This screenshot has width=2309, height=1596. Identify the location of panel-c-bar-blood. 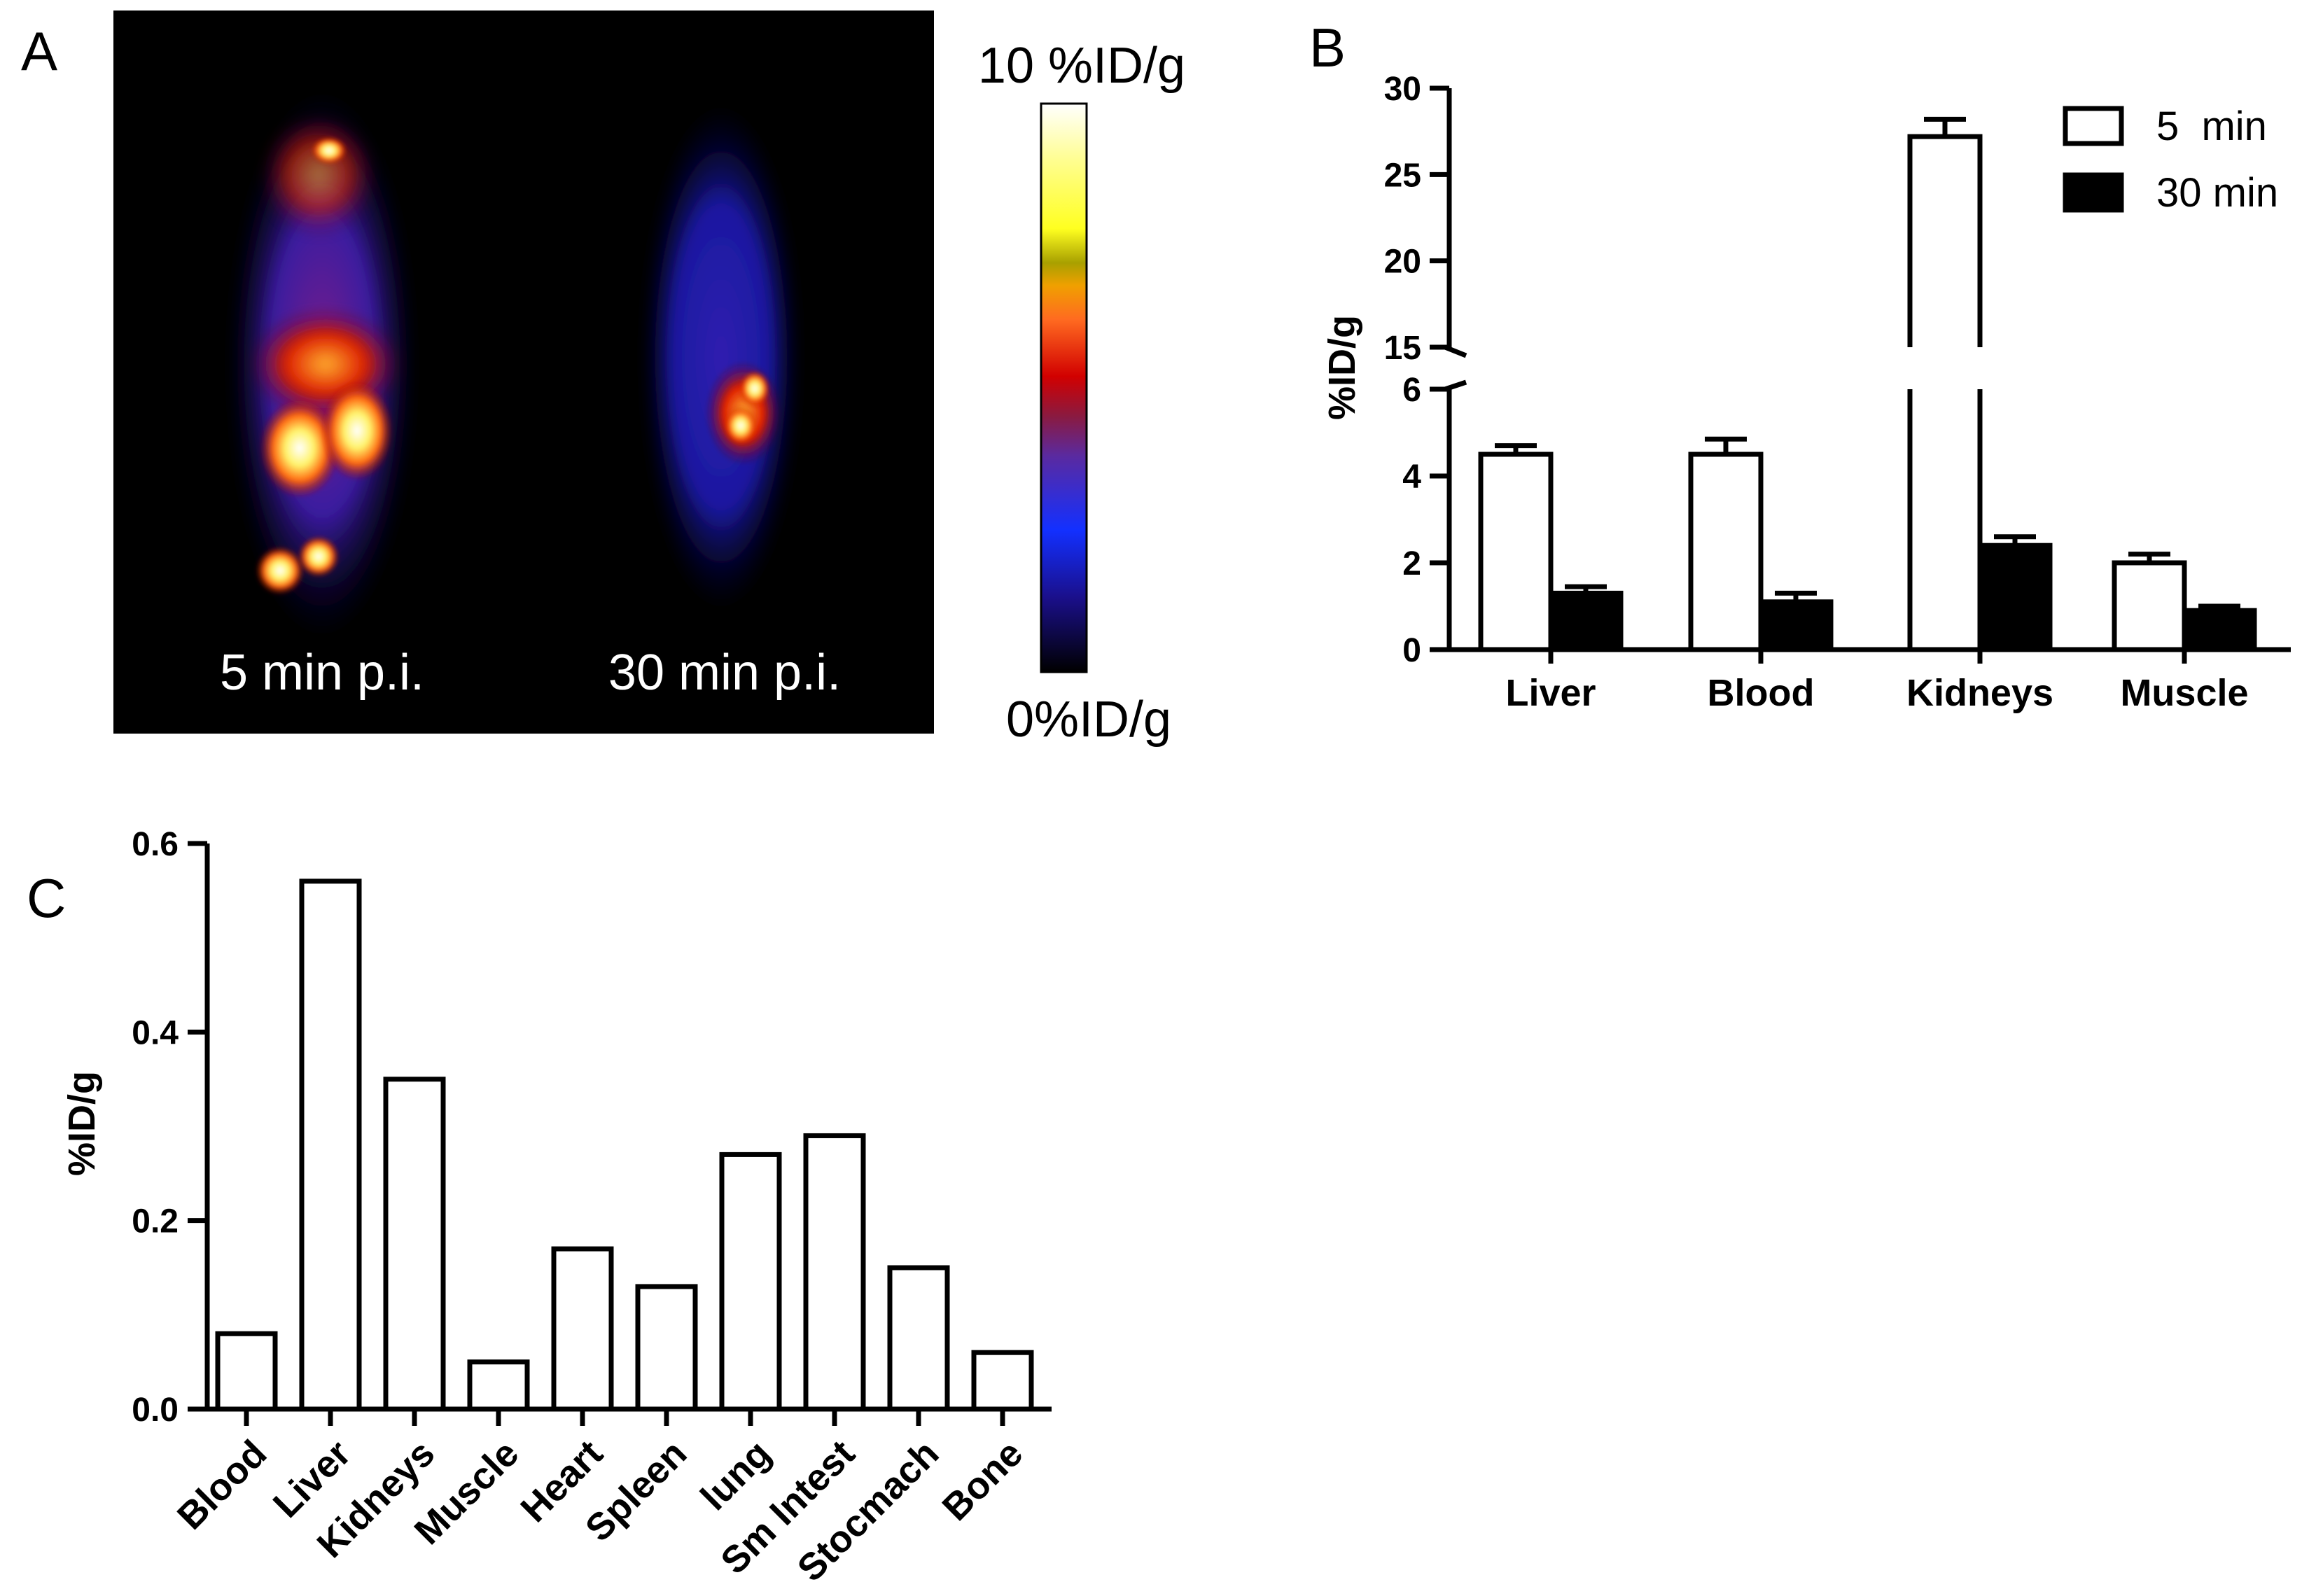
(246, 1371).